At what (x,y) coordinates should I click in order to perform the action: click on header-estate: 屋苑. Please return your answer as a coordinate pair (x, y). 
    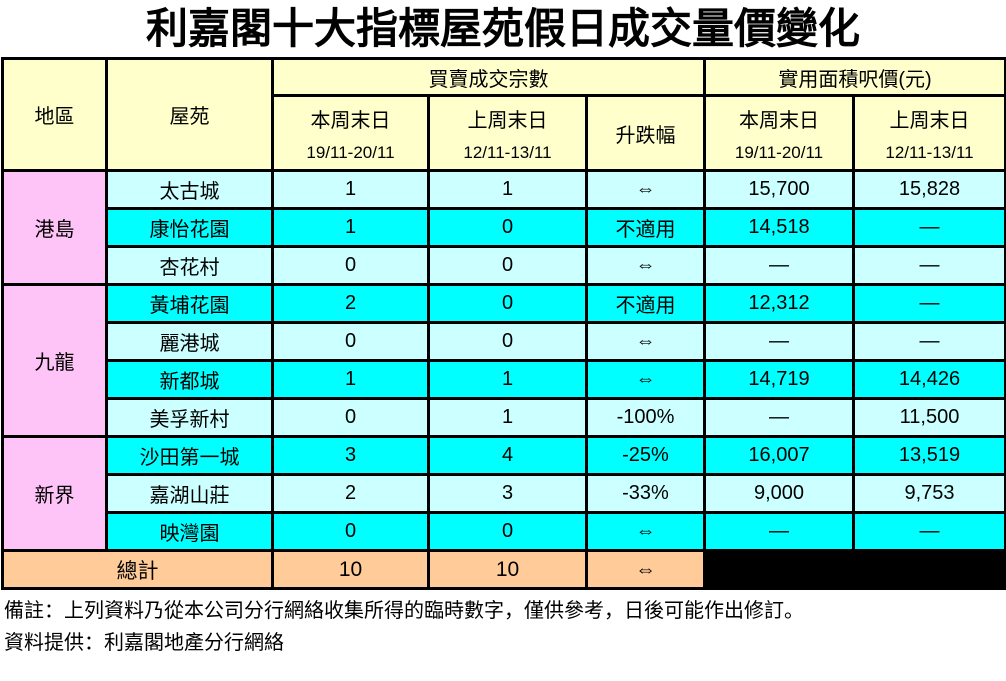
    Looking at the image, I should click on (189, 114).